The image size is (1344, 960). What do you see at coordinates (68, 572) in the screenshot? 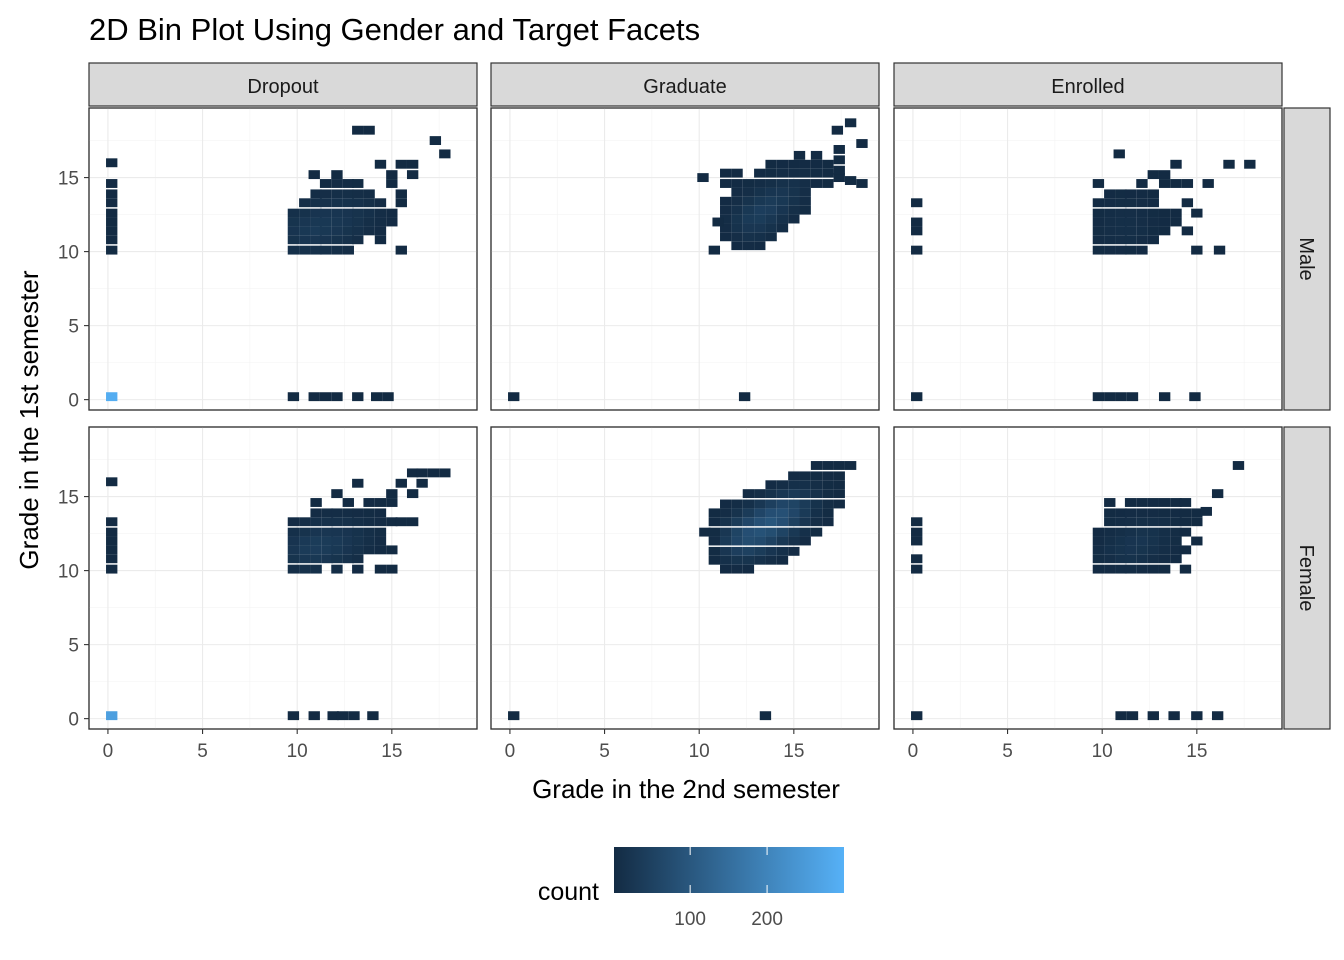
I see `y-tick-label: 10` at bounding box center [68, 572].